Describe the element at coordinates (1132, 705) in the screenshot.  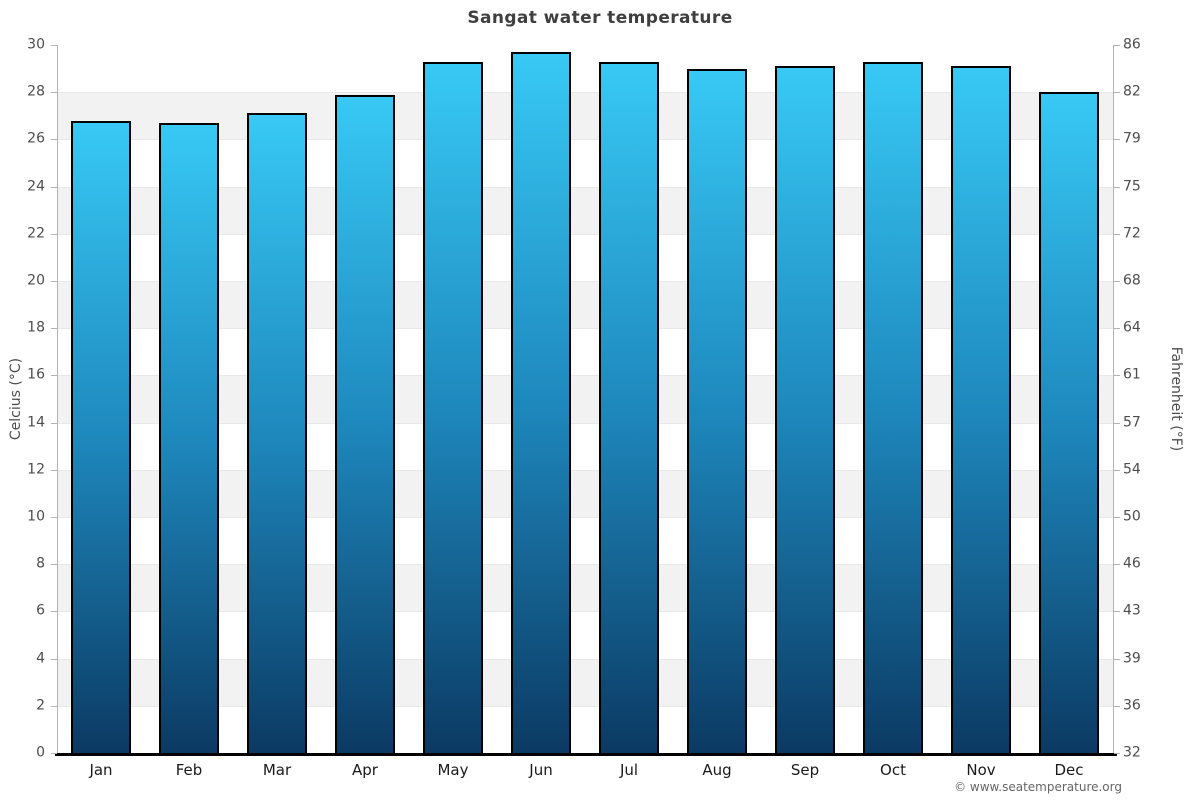
I see `ytick-fahrenheit: 36` at that location.